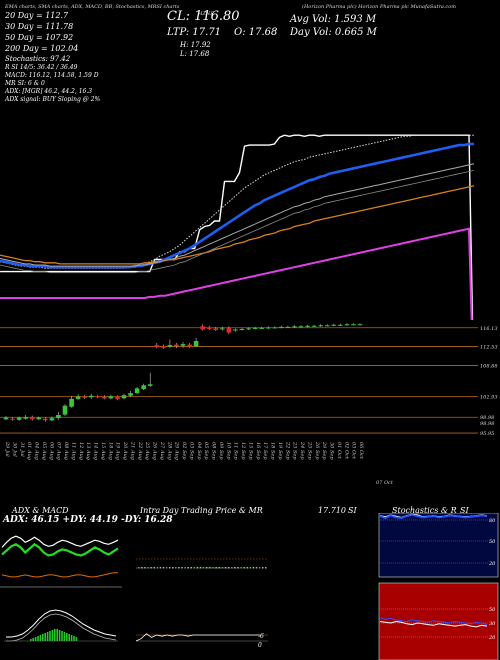  Describe the element at coordinates (147, 450) in the screenshot. I see `candle-x-label: 25 Aug` at that location.